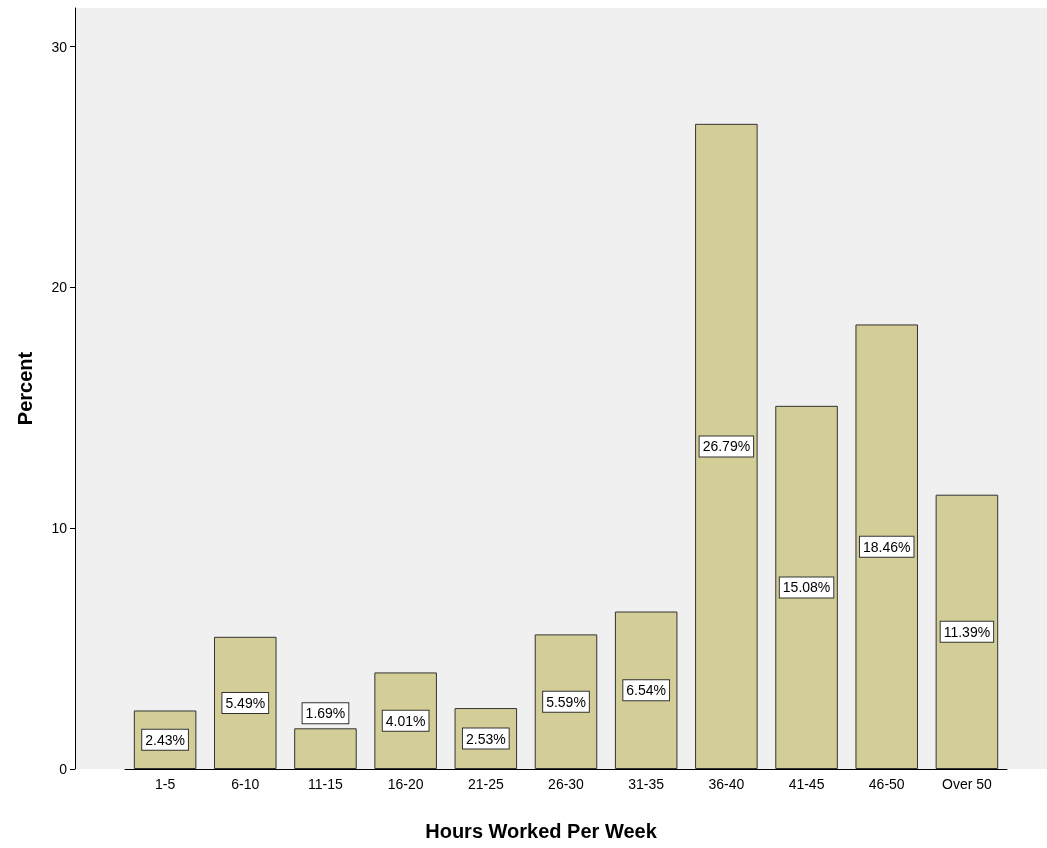  What do you see at coordinates (59, 287) in the screenshot?
I see `y-tick-label: 20` at bounding box center [59, 287].